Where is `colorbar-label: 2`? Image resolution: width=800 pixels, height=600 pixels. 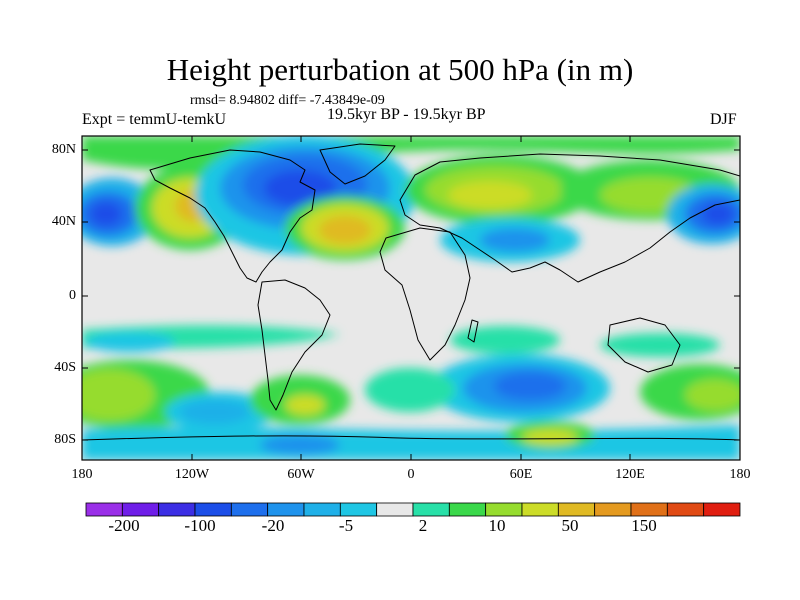 colorbar-label: 2 is located at coordinates (423, 525).